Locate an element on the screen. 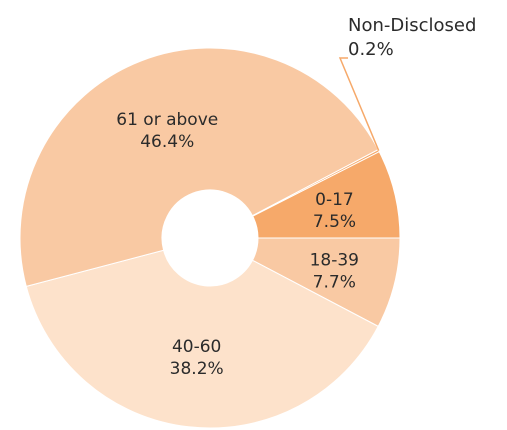 The width and height of the screenshot is (507, 430). label-18-39: 18-39 is located at coordinates (334, 261).